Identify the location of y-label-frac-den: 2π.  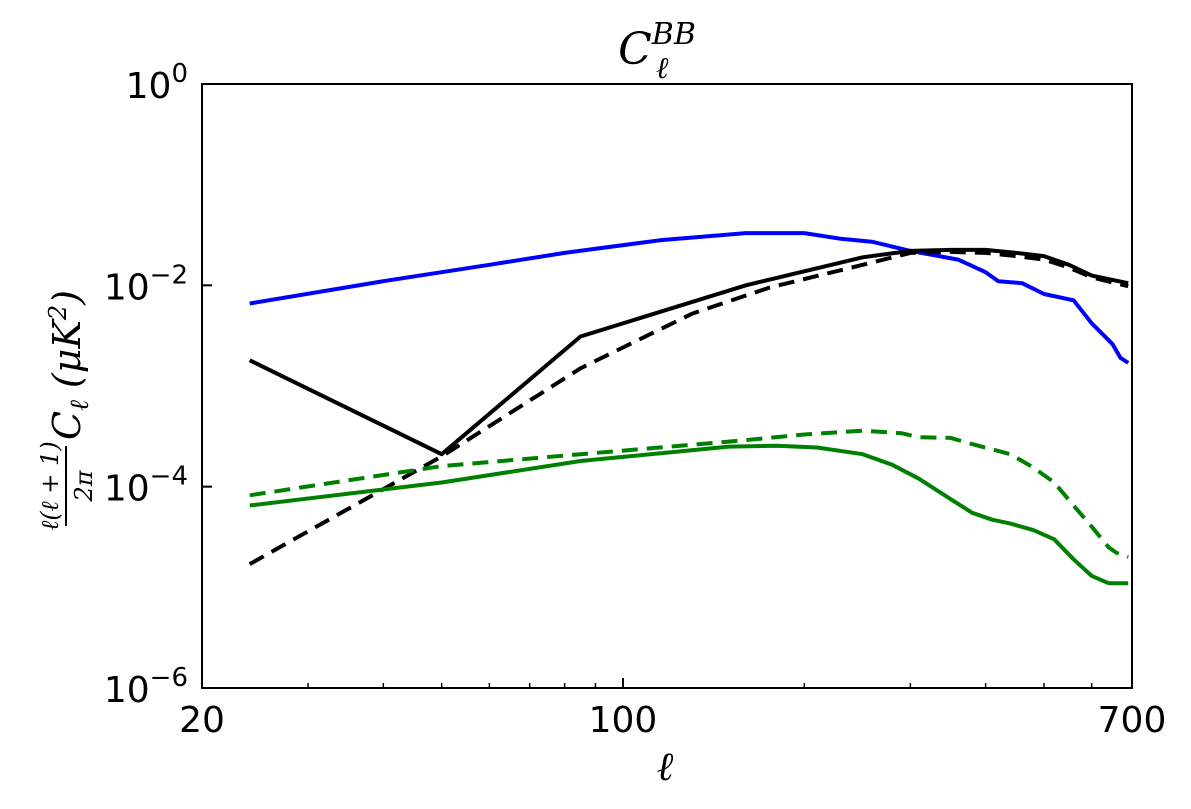
(84, 485).